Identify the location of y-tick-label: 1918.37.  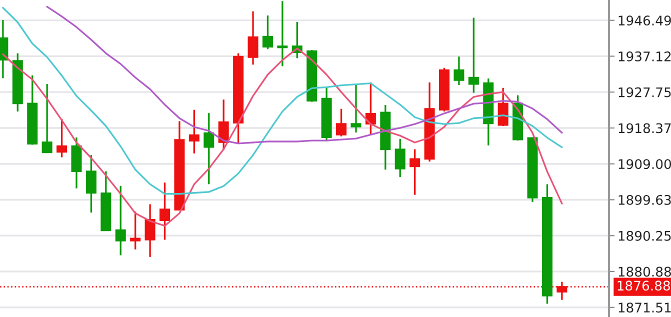
(644, 128).